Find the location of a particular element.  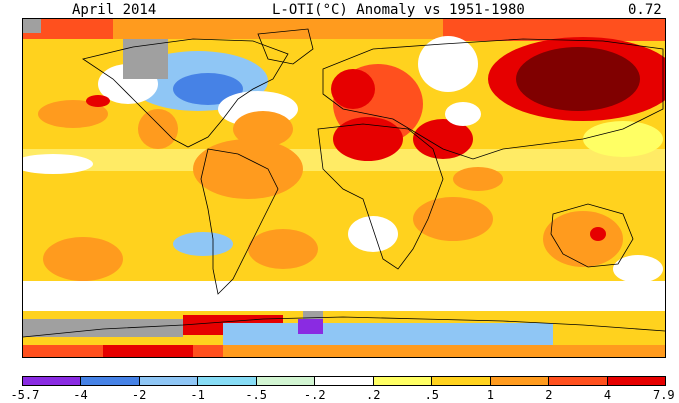

west-pacific-yellow is located at coordinates (623, 139).